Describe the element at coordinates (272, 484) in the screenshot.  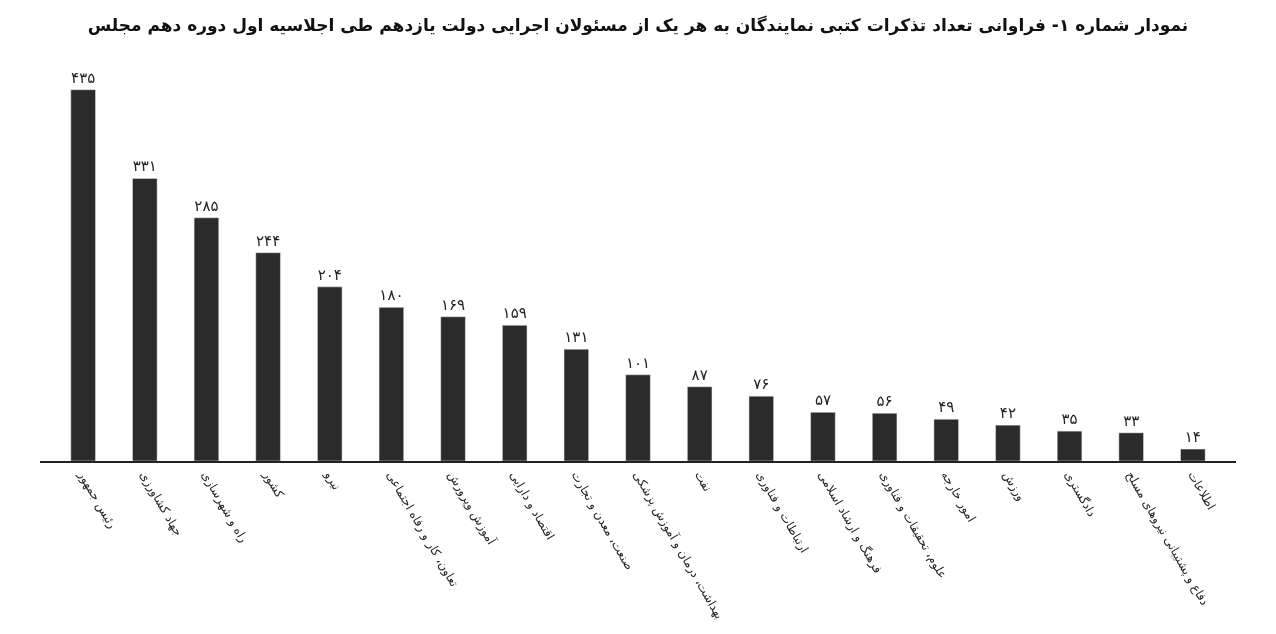
I see `x-tick-label: کشور` at that location.